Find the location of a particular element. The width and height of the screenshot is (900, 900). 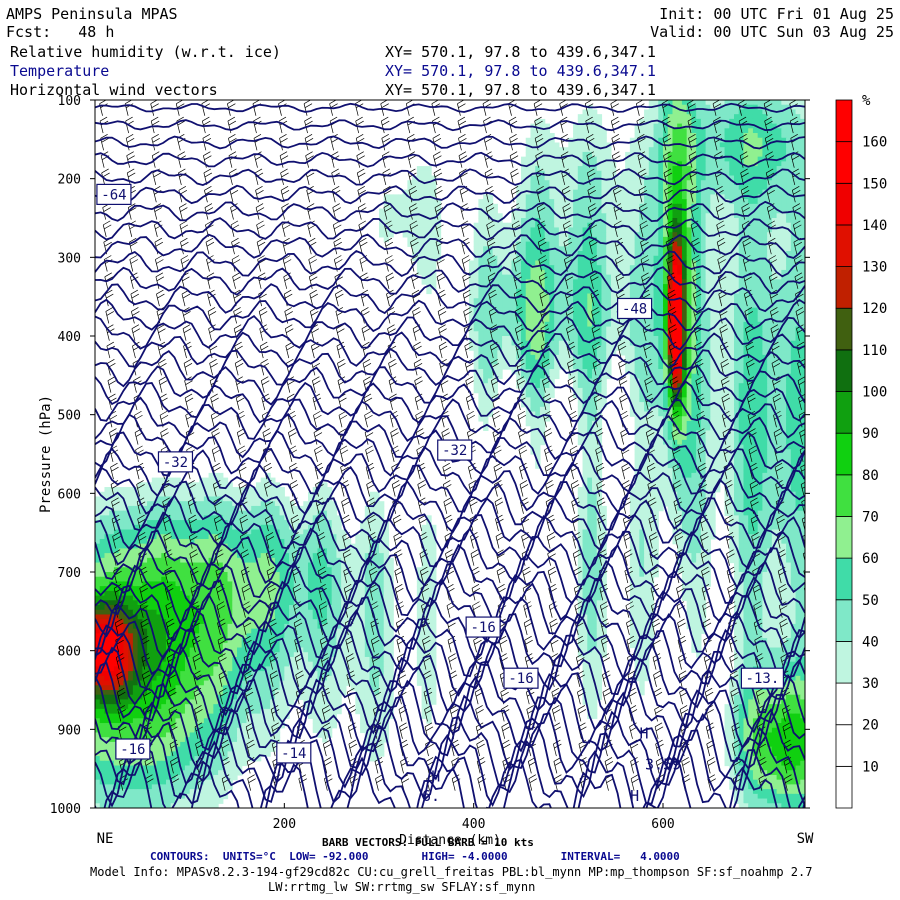

field-xy-rh: XY= 570.1, 97.8 to 439.6,347.1 is located at coordinates (520, 52).